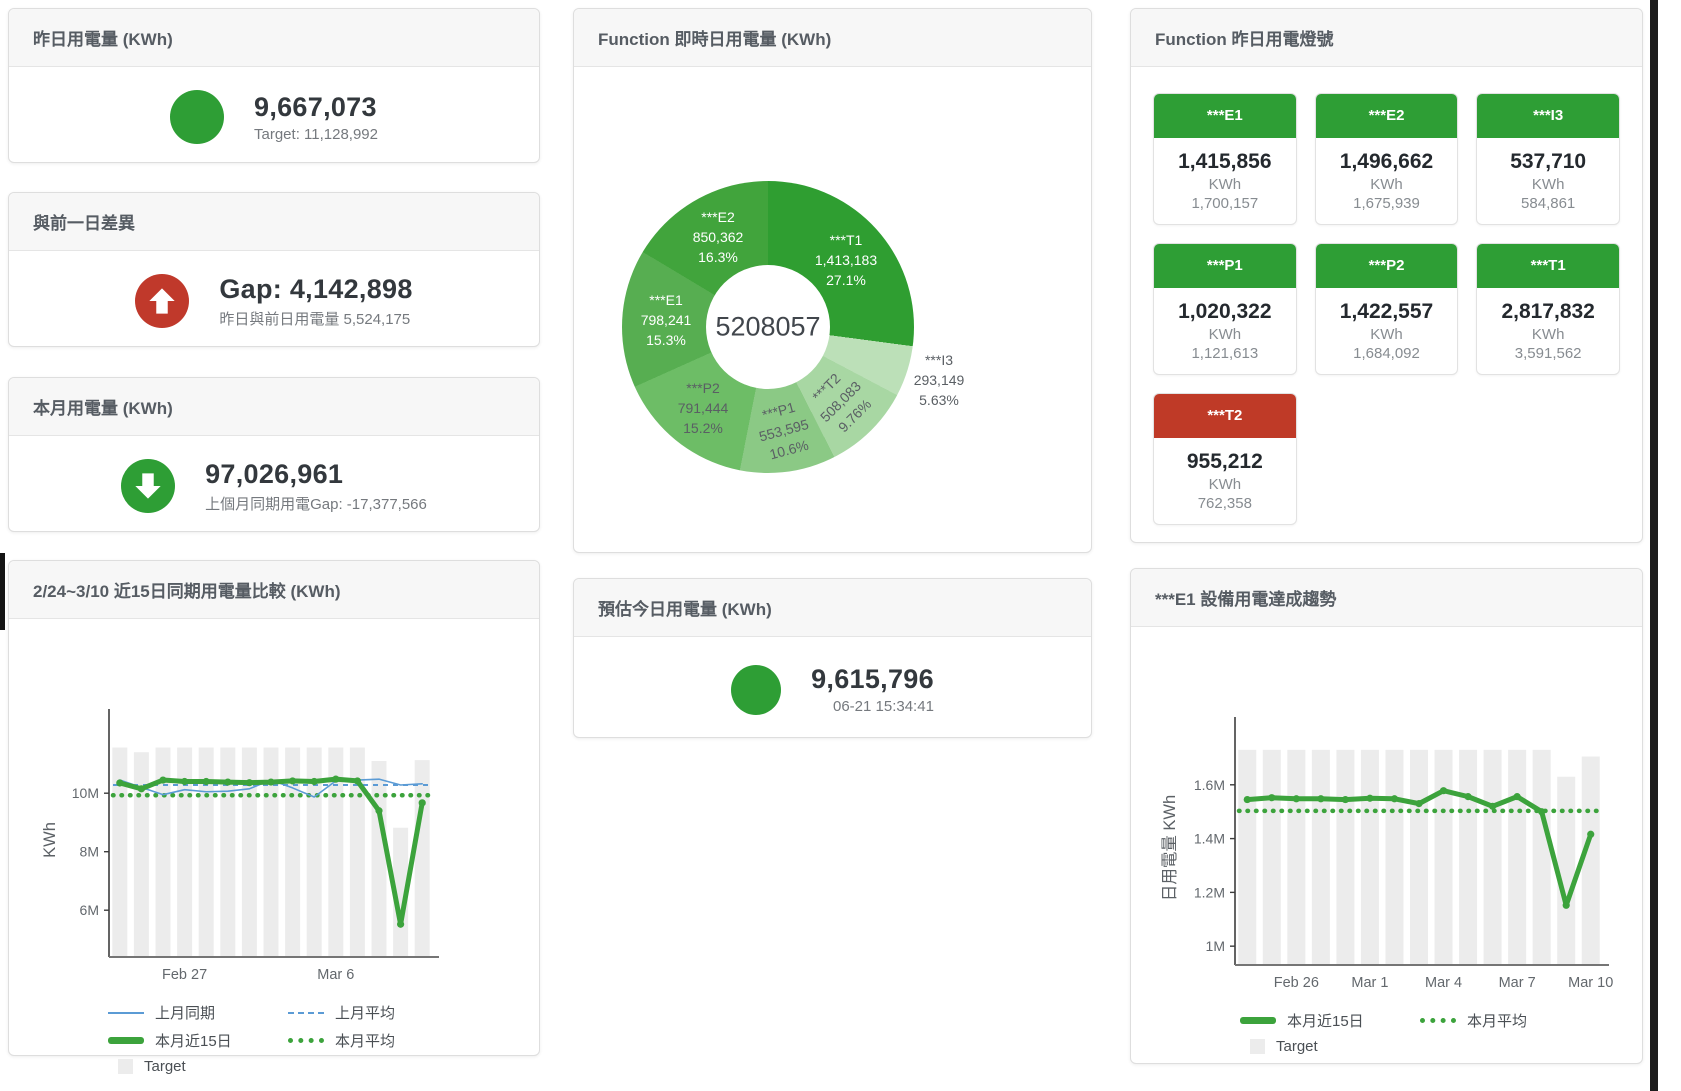  What do you see at coordinates (1517, 983) in the screenshot?
I see `svg-text: Mar 7` at bounding box center [1517, 983].